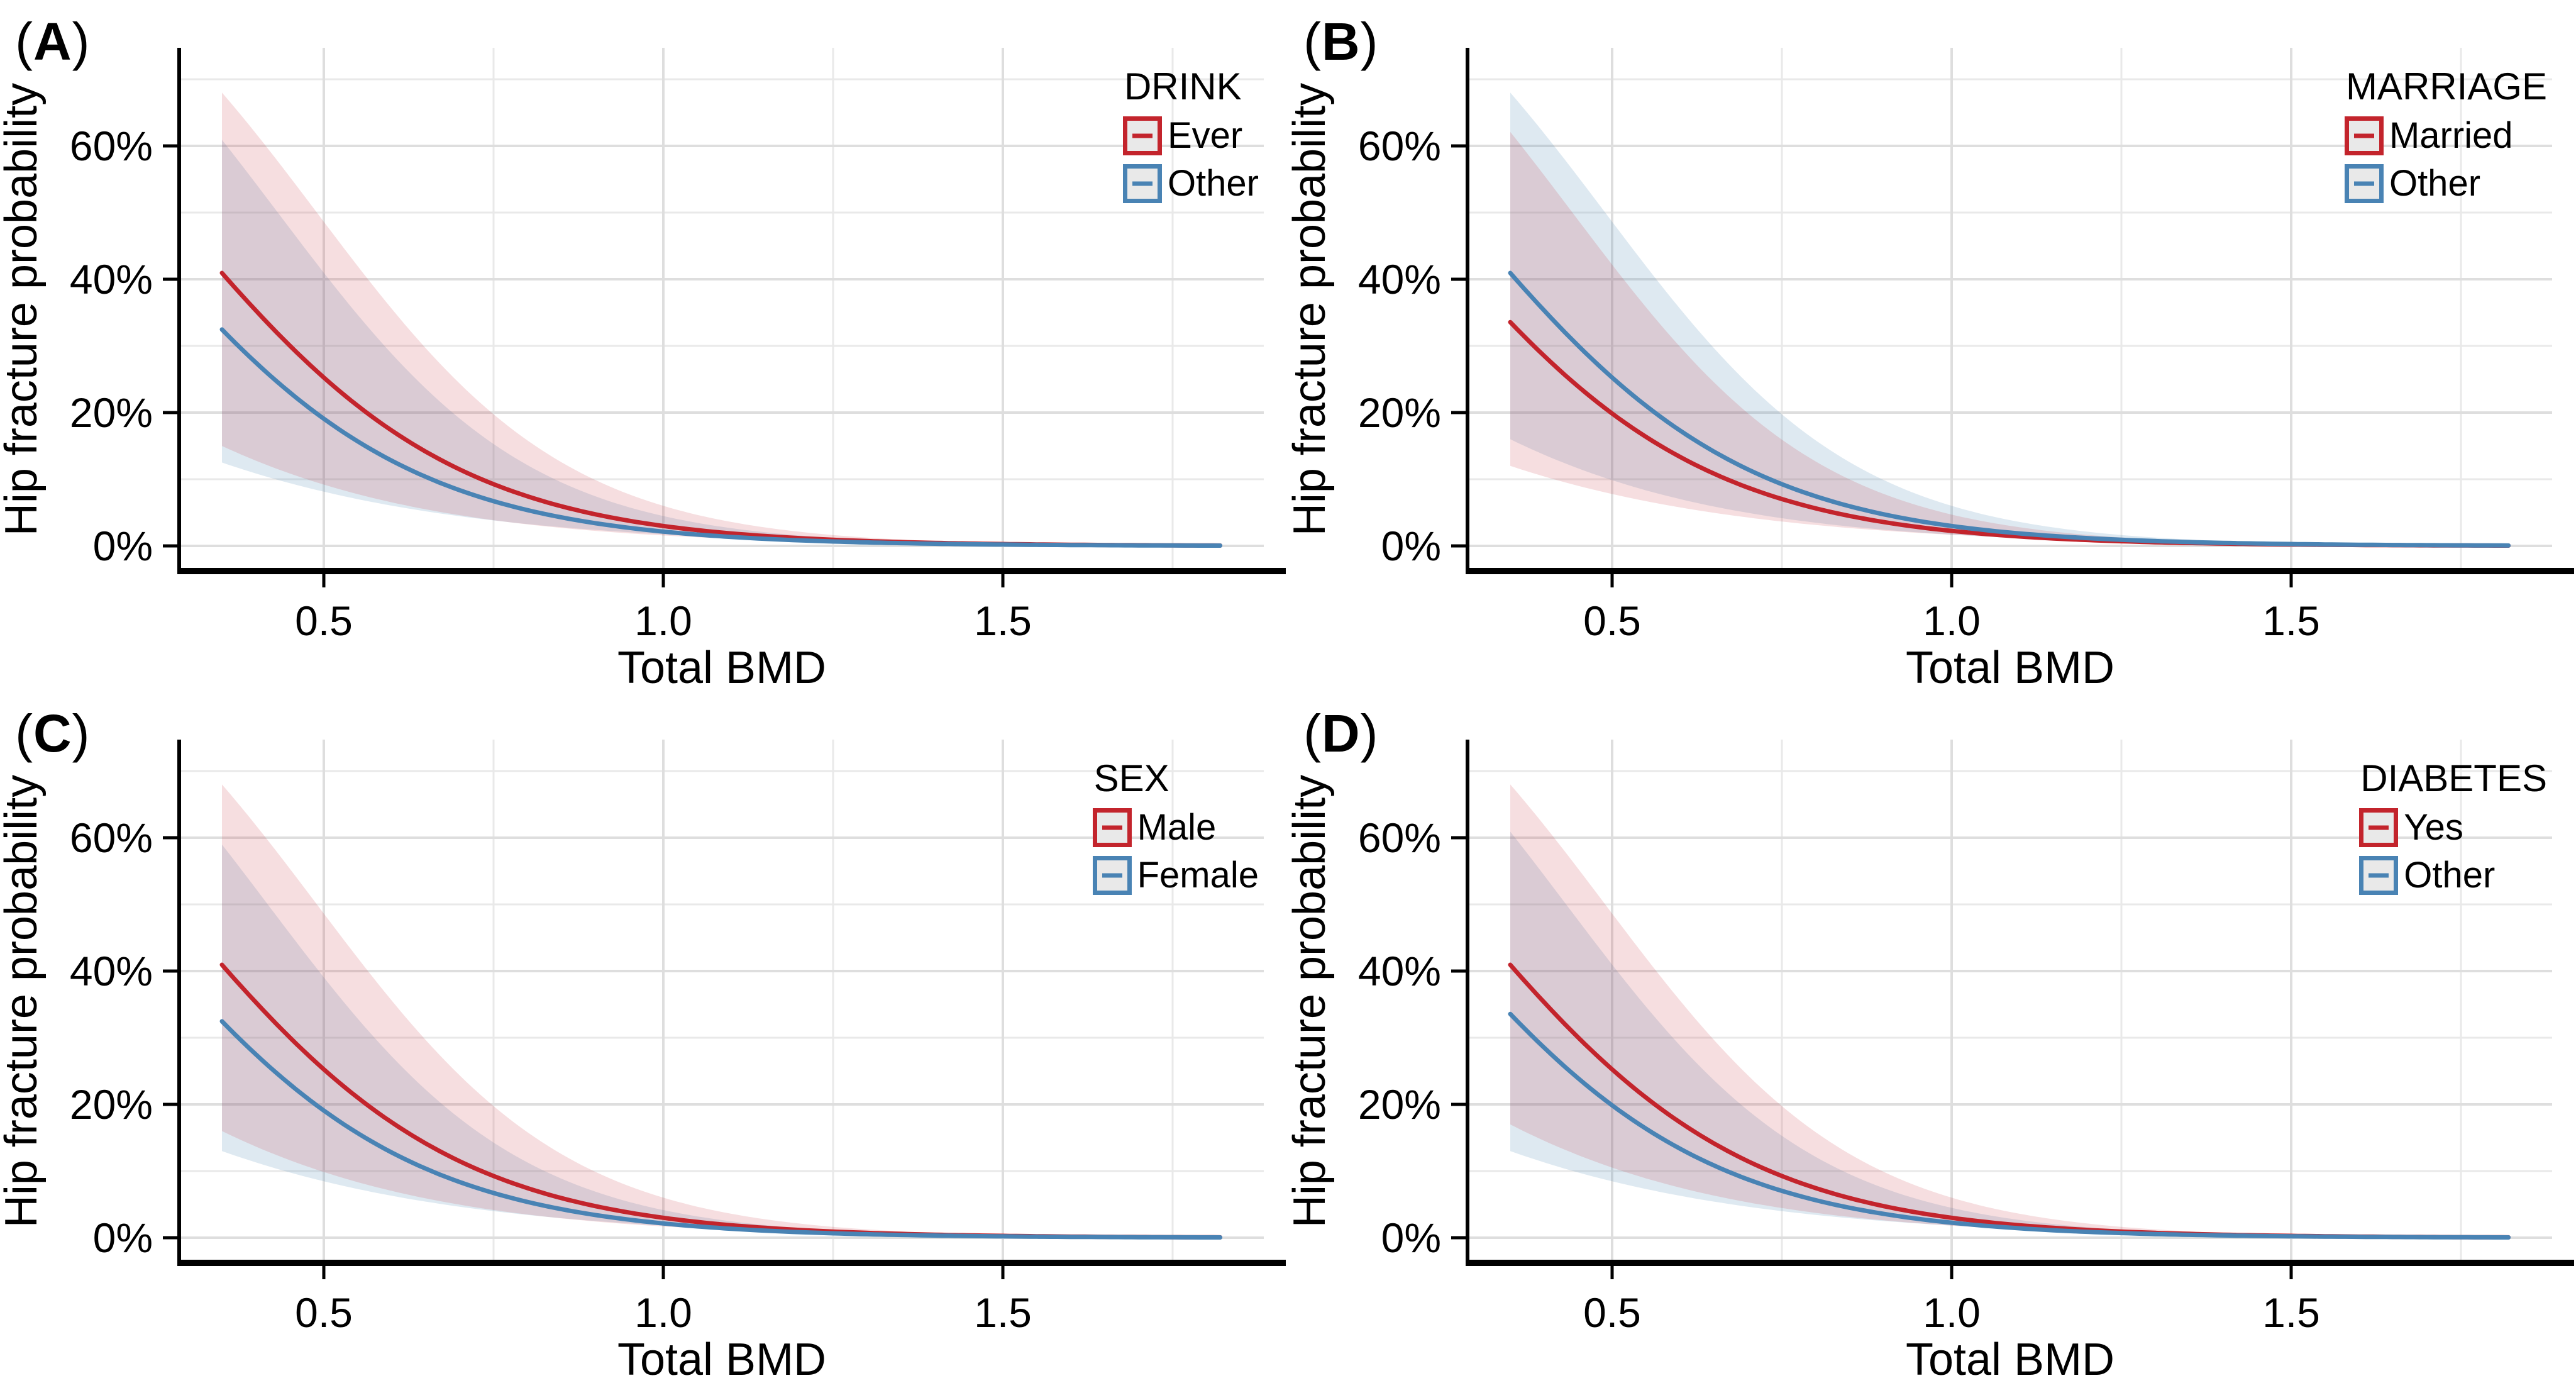  I want to click on legend-item: Yes, so click(2411, 827).